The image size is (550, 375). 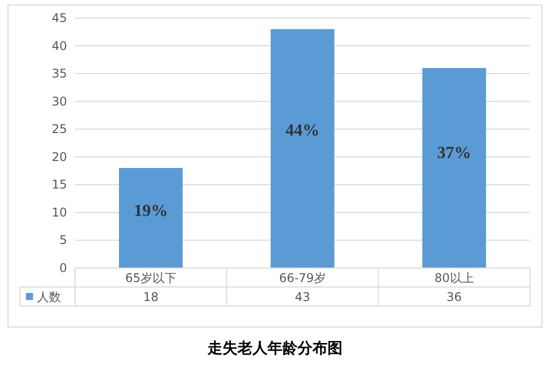 I want to click on x-tick-label: 80以上, so click(x=454, y=278).